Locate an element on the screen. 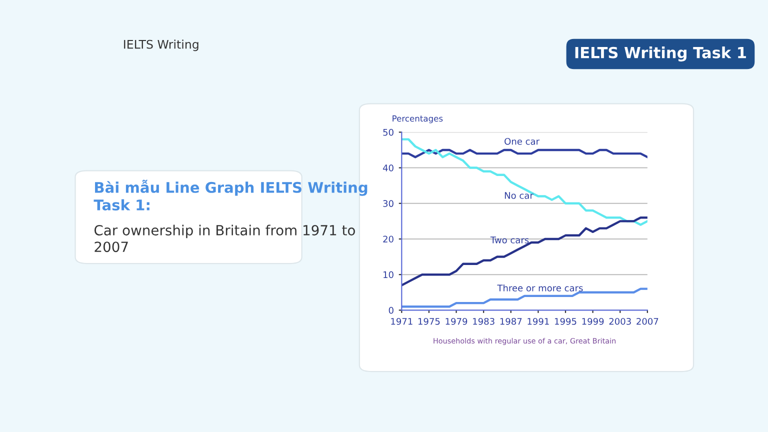 The height and width of the screenshot is (432, 768). x-tick-label: 1983 is located at coordinates (483, 321).